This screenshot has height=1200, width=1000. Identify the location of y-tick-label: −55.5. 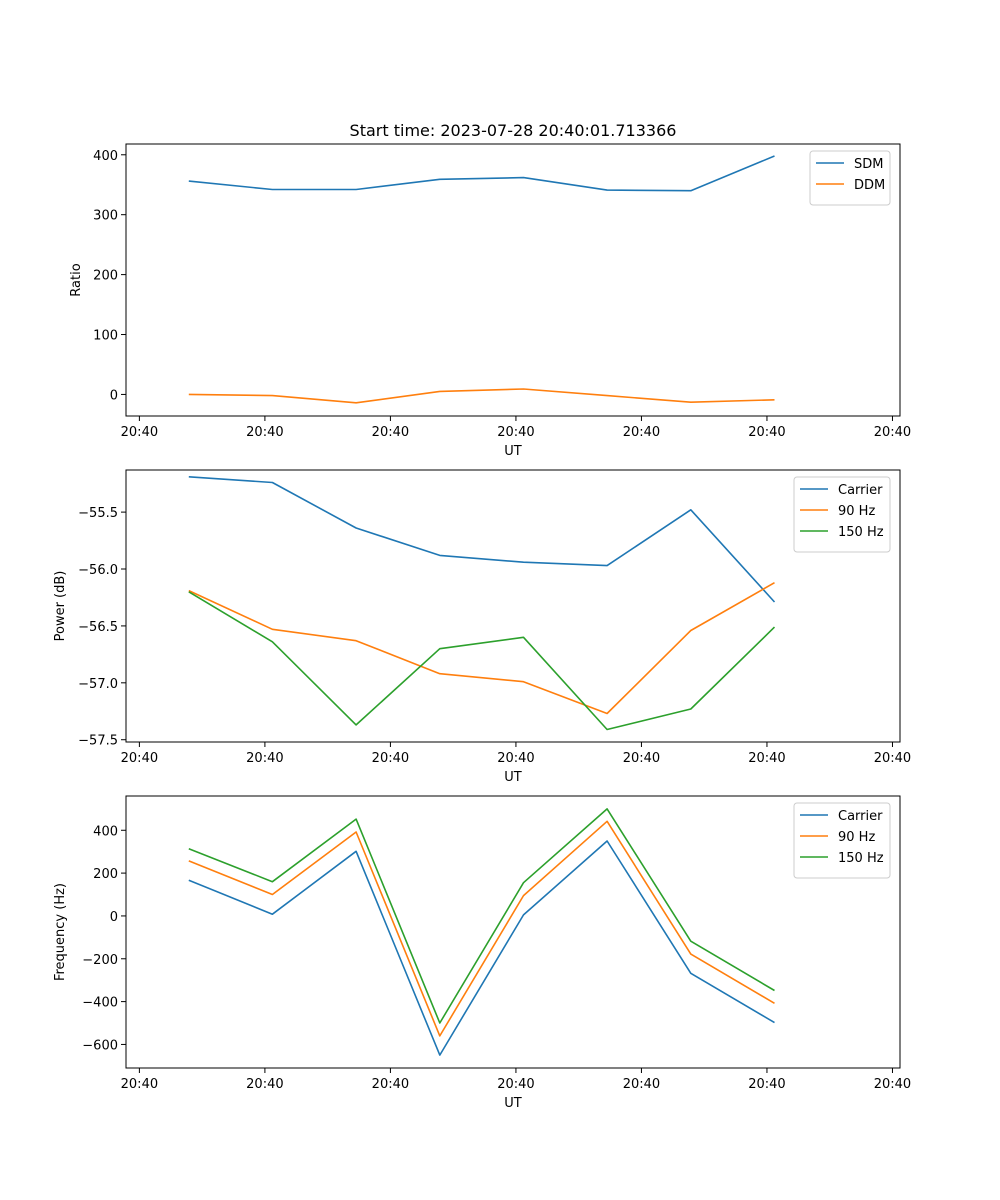
(98, 513).